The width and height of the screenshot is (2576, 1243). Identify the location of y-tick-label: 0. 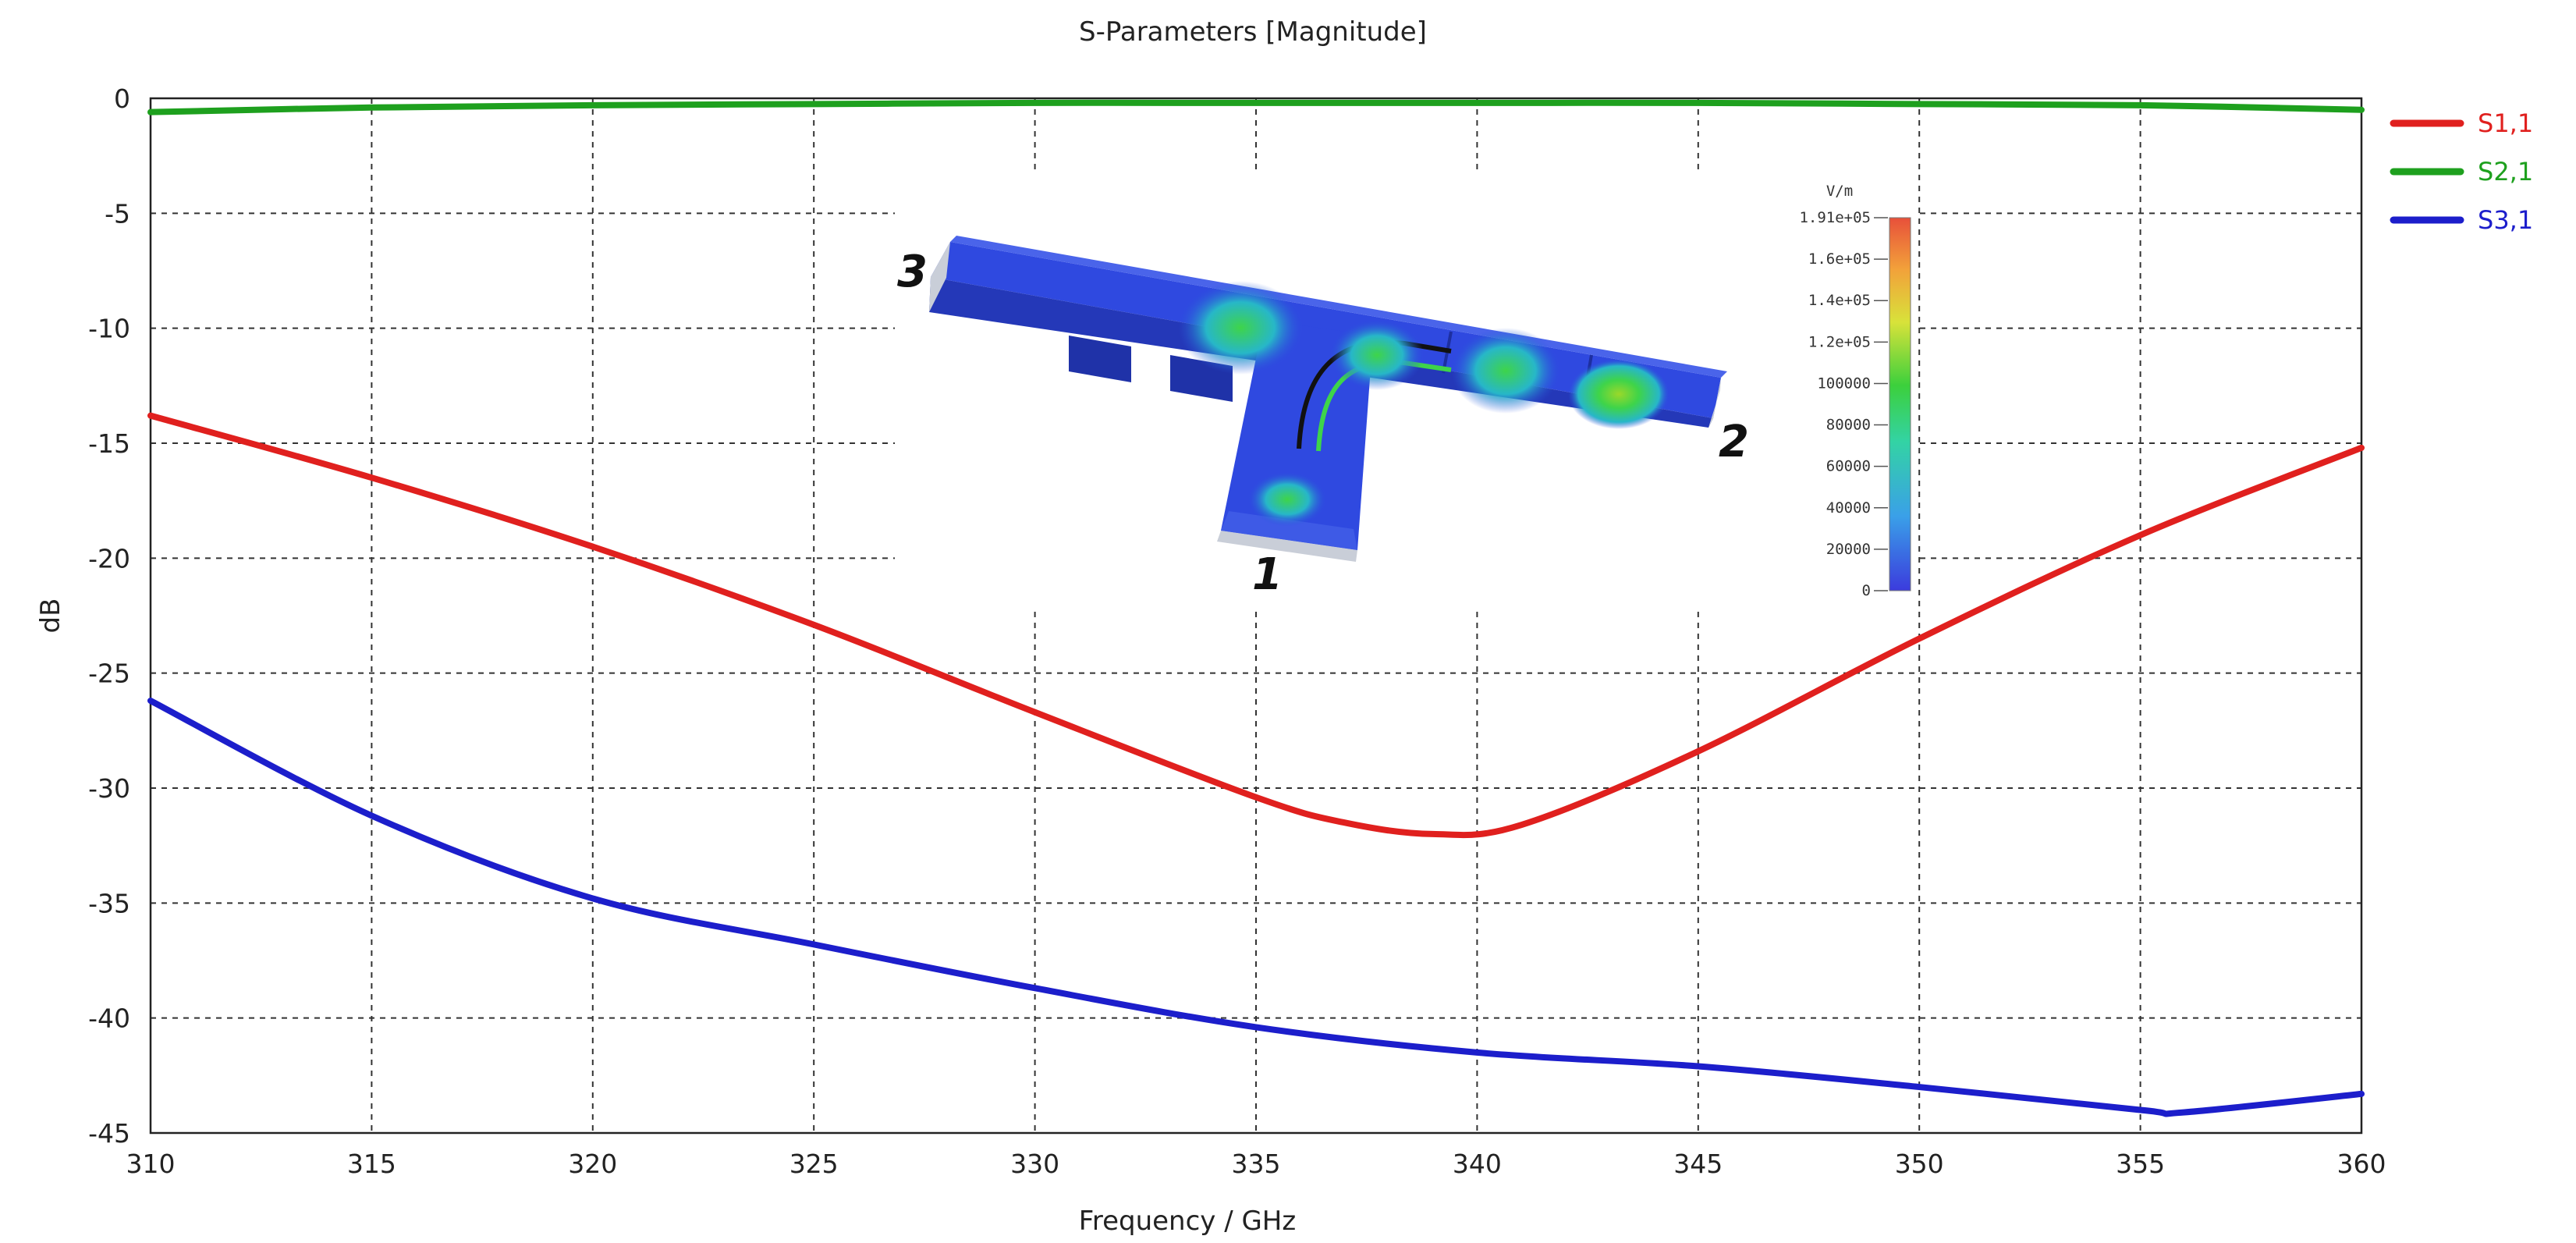
(122, 98).